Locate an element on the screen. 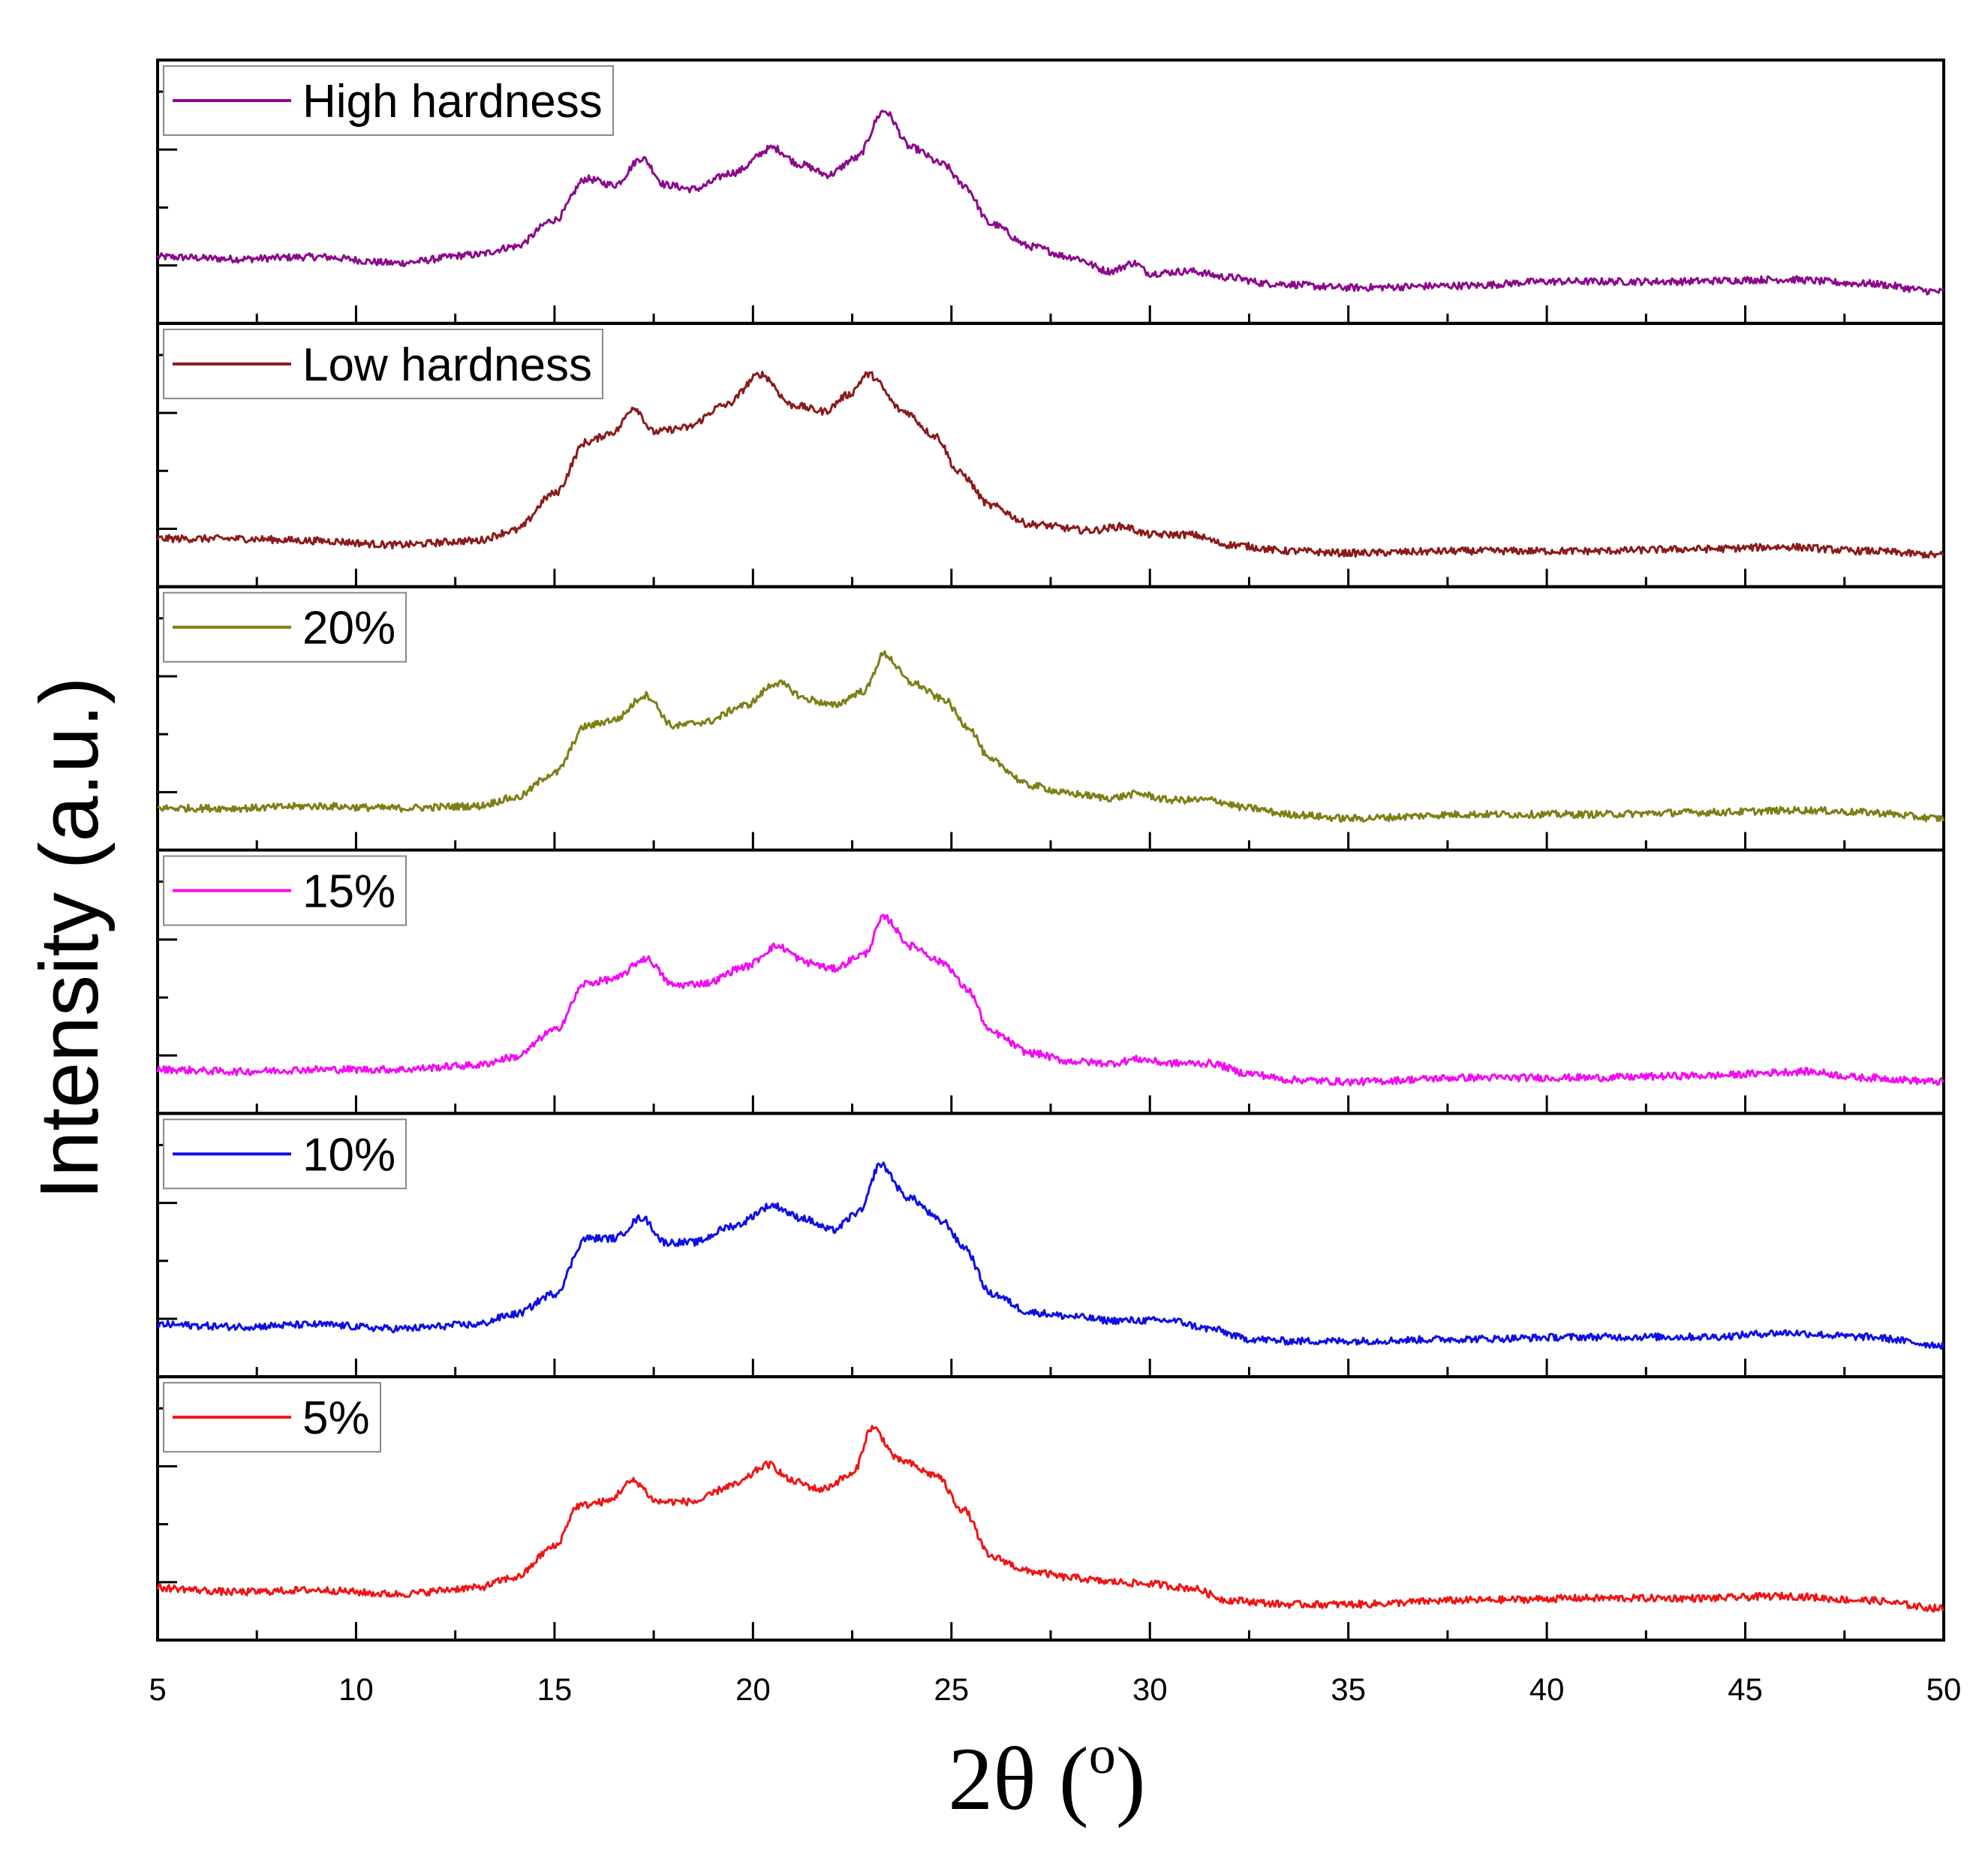  x-tick-label: 15 is located at coordinates (555, 1689).